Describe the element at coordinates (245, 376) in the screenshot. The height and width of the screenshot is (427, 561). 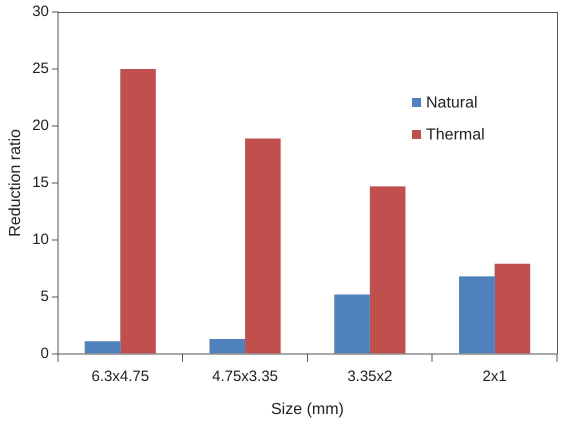
I see `x-tick-label: 4.75x3.35` at that location.